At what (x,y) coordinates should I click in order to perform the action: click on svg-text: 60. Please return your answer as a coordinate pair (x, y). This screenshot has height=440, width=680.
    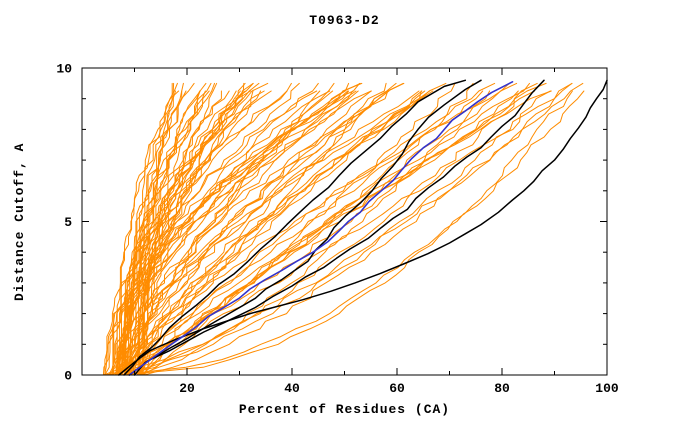
    Looking at the image, I should click on (397, 388).